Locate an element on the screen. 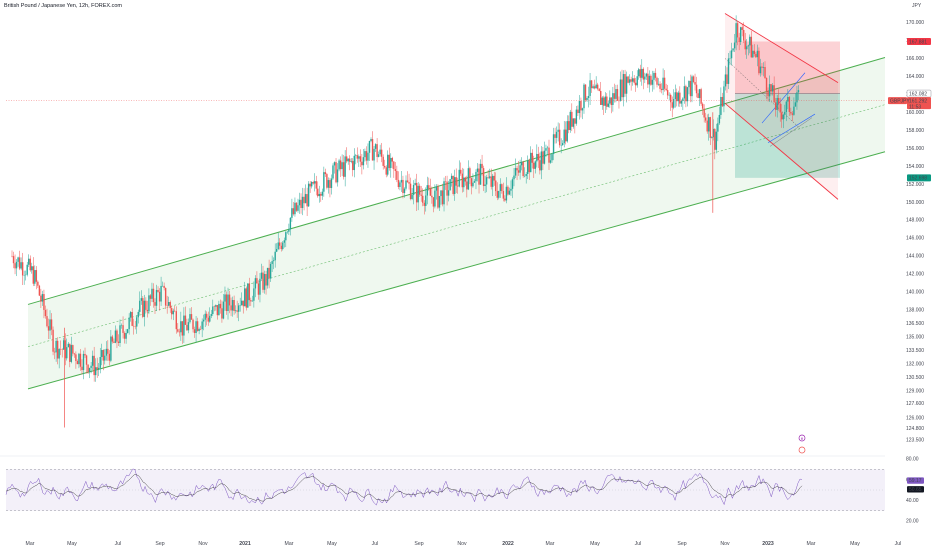 This screenshot has height=550, width=932. rsi-value-badge-bg is located at coordinates (915, 480).